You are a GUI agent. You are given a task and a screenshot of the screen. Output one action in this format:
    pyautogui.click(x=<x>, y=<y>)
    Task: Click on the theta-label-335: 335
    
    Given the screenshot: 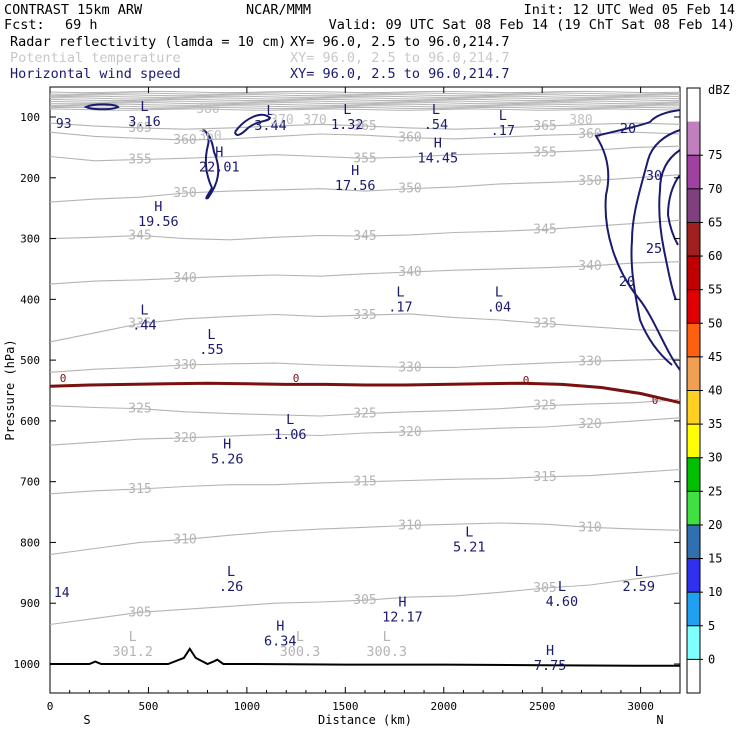 What is the action you would take?
    pyautogui.click(x=544, y=324)
    